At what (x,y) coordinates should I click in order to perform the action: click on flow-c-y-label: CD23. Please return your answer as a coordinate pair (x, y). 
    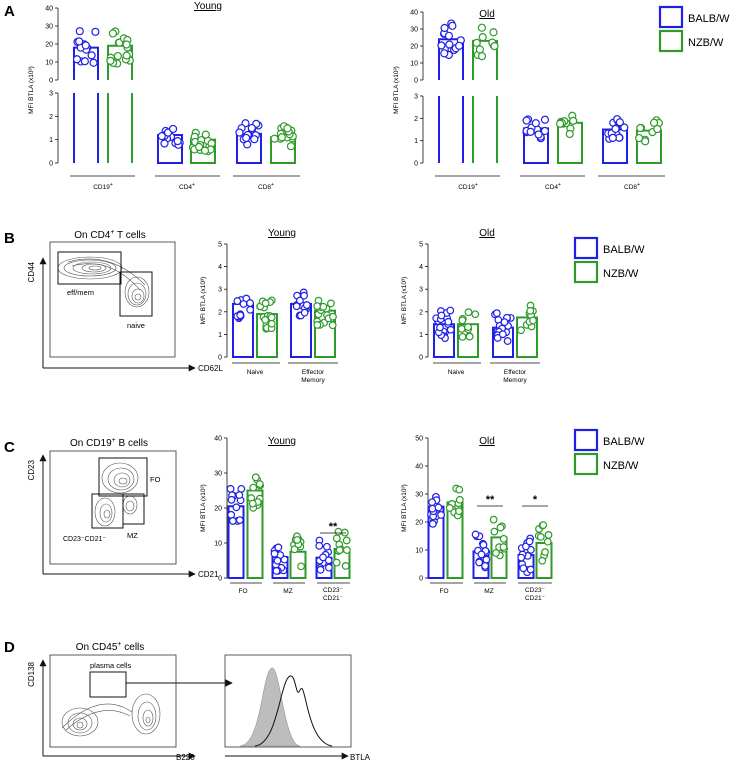
    Looking at the image, I should click on (31, 469).